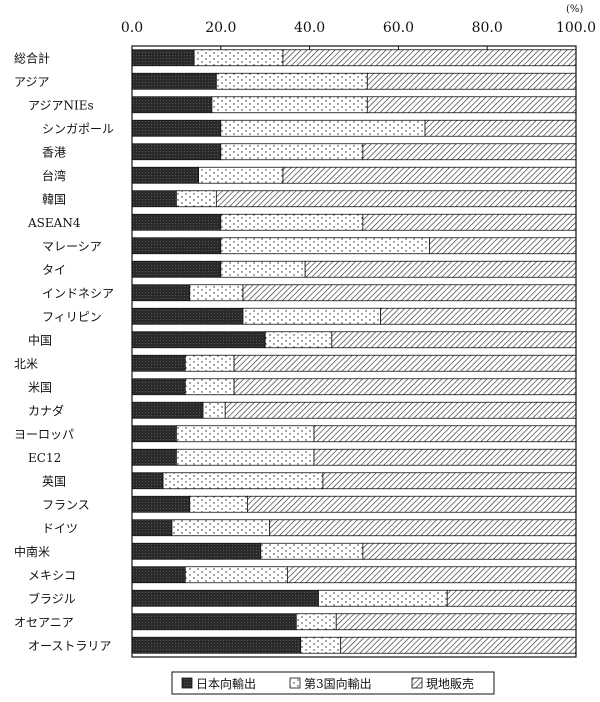 This screenshot has height=702, width=600. What do you see at coordinates (398, 28) in the screenshot?
I see `x-tick-label: 60.0` at bounding box center [398, 28].